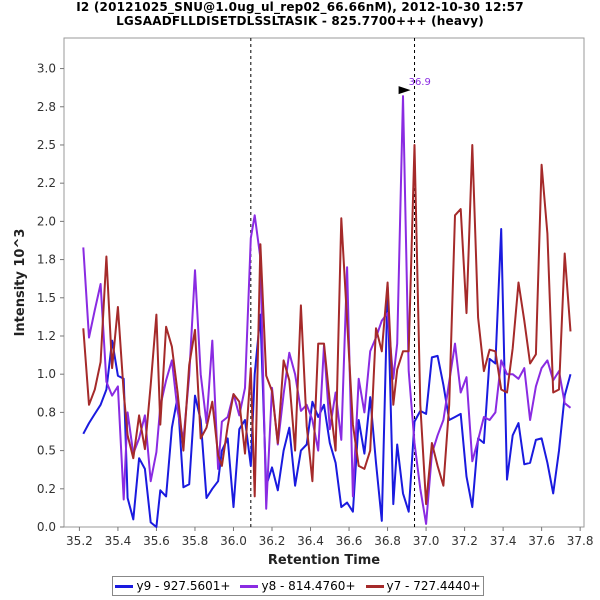  What do you see at coordinates (156, 541) in the screenshot?
I see `x-tick-label: 35.6` at bounding box center [156, 541].